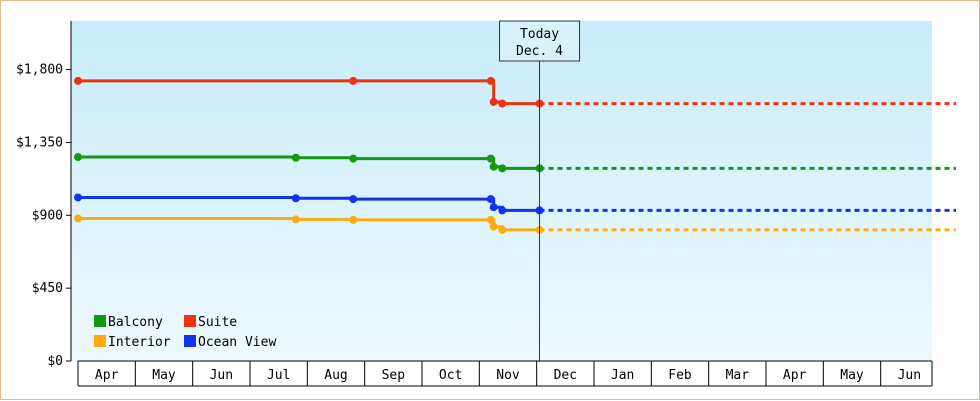 The width and height of the screenshot is (980, 401). Describe the element at coordinates (237, 342) in the screenshot. I see `legend-label-ocean-view: Ocean View` at that location.